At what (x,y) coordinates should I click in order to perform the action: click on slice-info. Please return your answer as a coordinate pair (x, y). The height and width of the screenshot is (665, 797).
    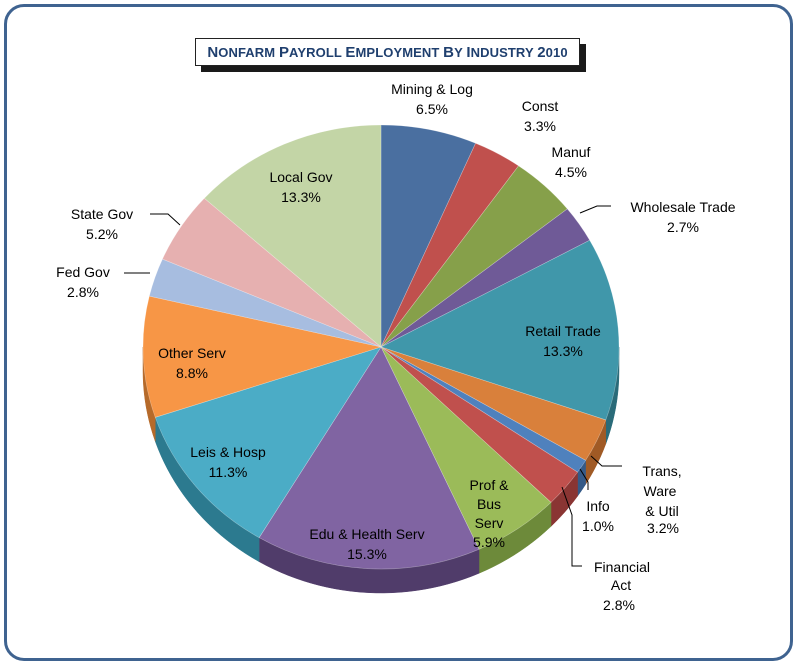
    Looking at the image, I should click on (483, 409).